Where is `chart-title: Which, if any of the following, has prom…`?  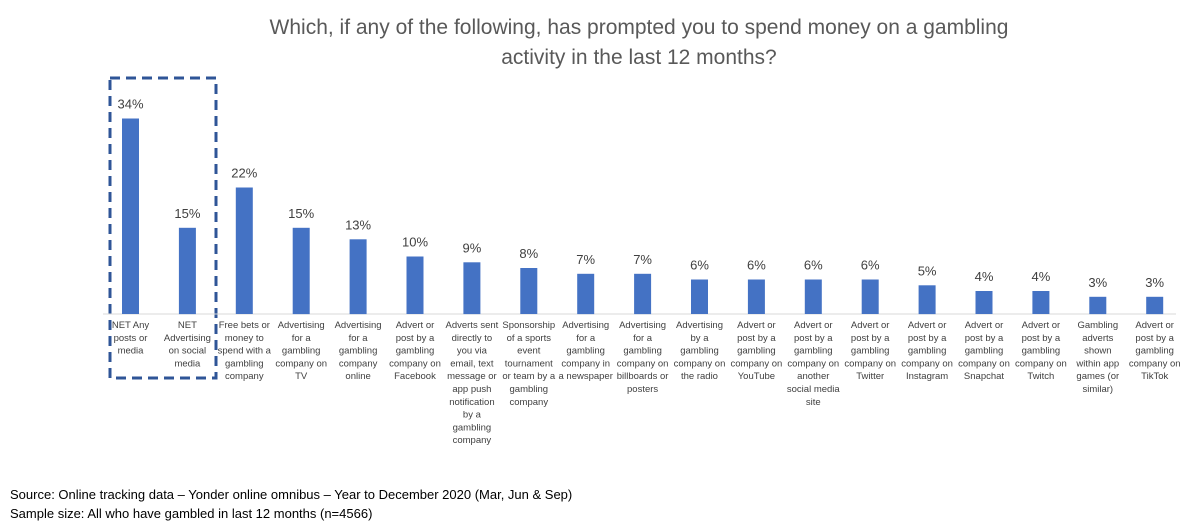
chart-title: Which, if any of the following, has prom… is located at coordinates (639, 42).